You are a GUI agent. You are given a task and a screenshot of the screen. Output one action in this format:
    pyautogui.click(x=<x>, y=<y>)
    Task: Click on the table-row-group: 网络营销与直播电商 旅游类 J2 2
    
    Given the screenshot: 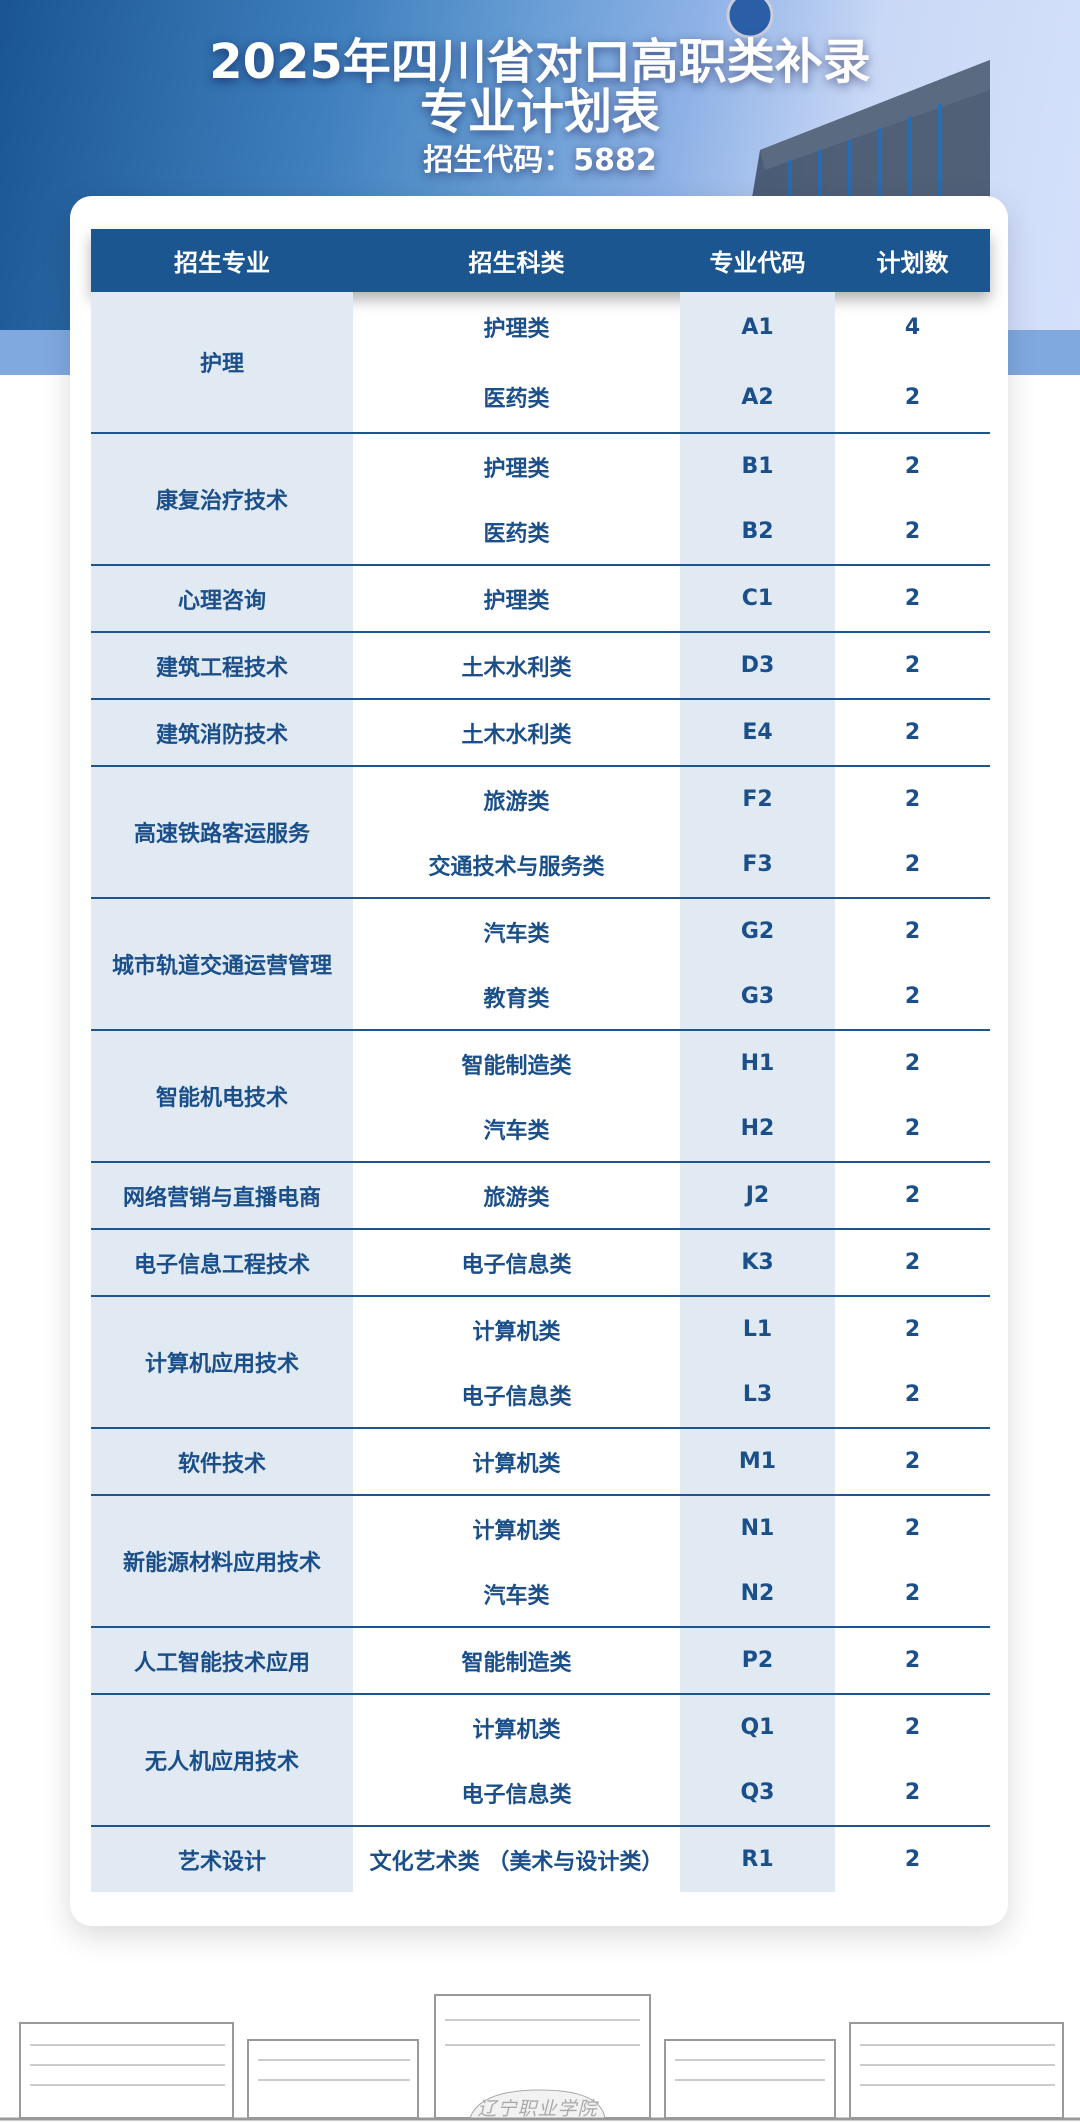 What is the action you would take?
    pyautogui.click(x=540, y=1196)
    